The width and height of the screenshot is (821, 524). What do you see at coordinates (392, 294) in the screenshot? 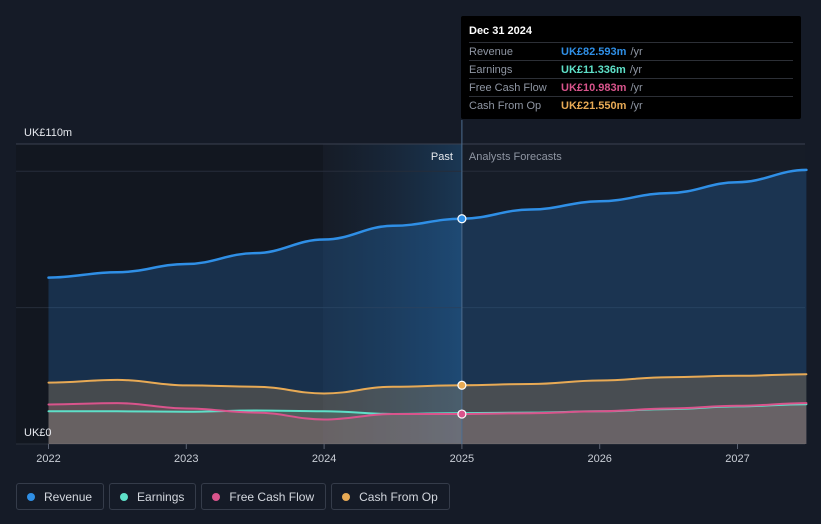
I see `past-highlight-region` at bounding box center [392, 294].